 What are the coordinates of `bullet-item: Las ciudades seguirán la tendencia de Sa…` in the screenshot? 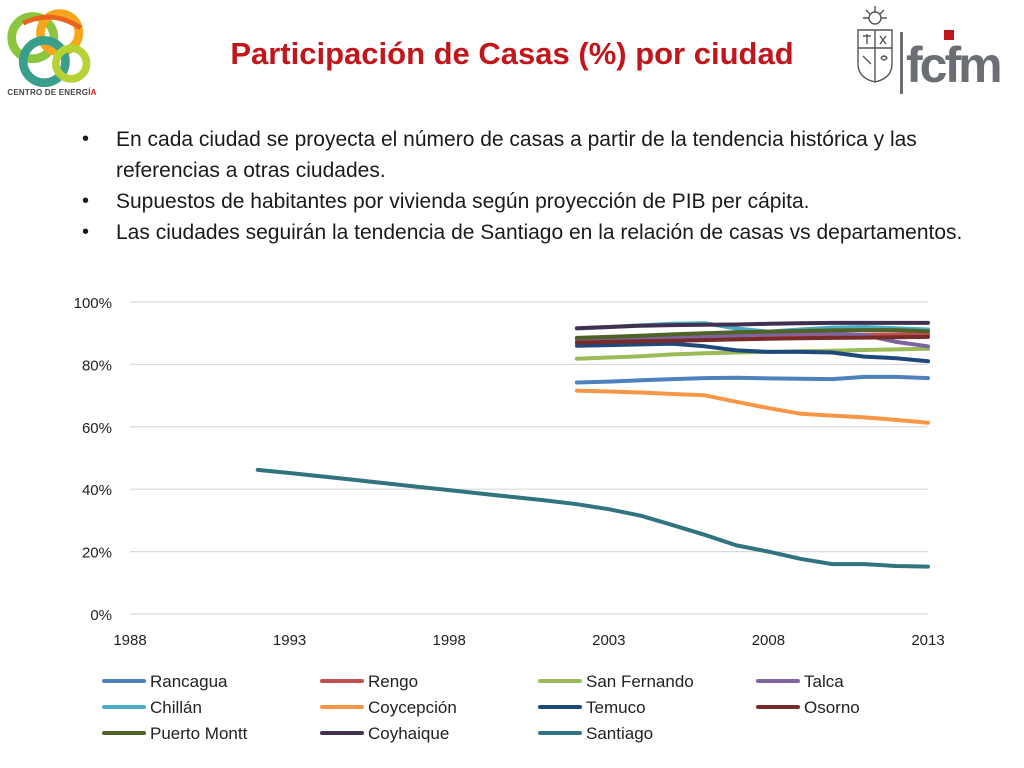 It's located at (528, 232).